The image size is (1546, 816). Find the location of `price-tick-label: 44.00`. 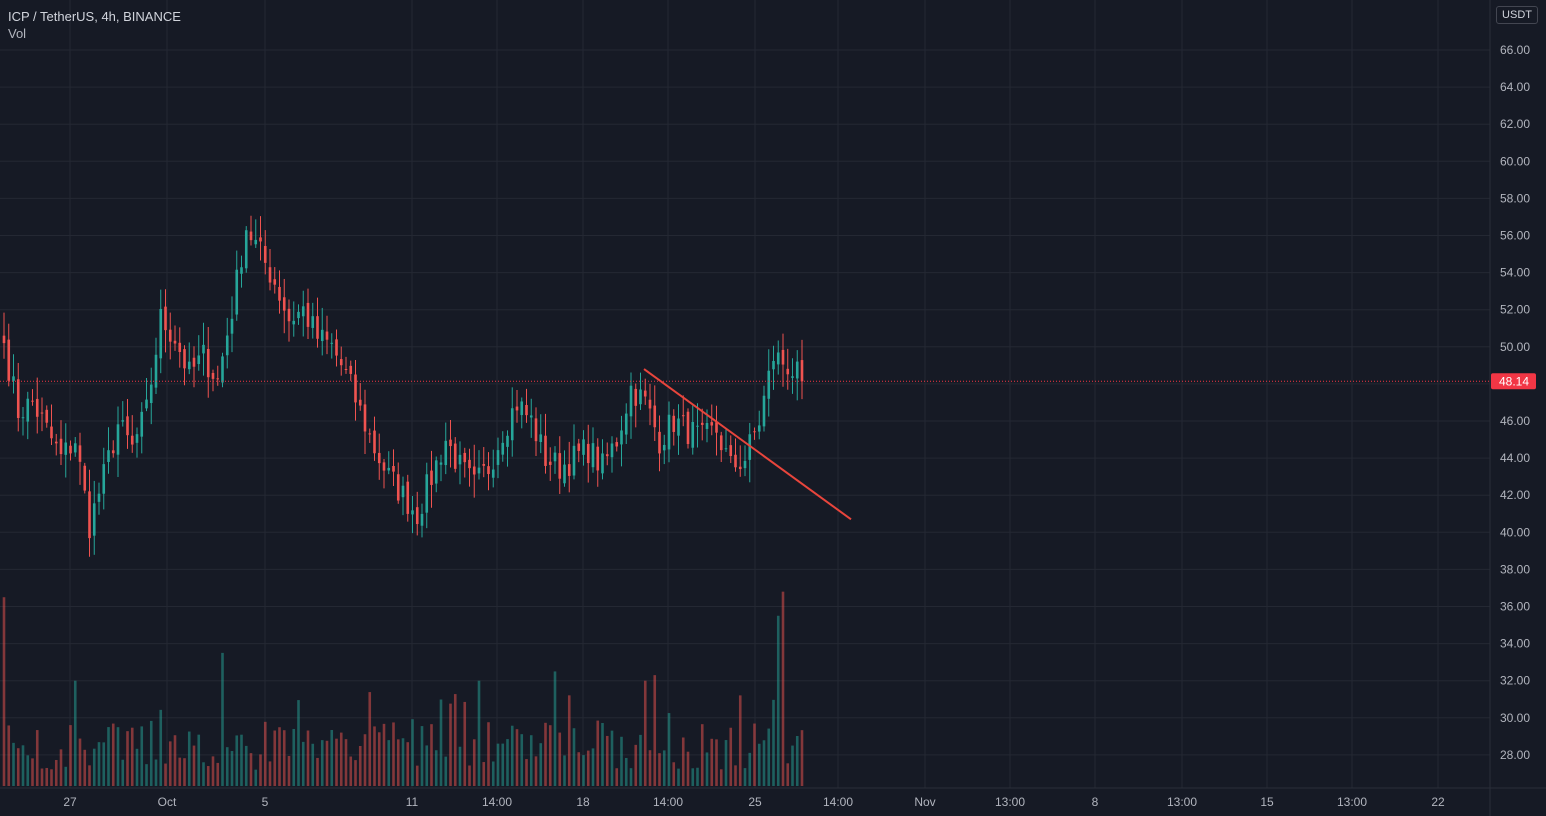

price-tick-label: 44.00 is located at coordinates (1515, 458).